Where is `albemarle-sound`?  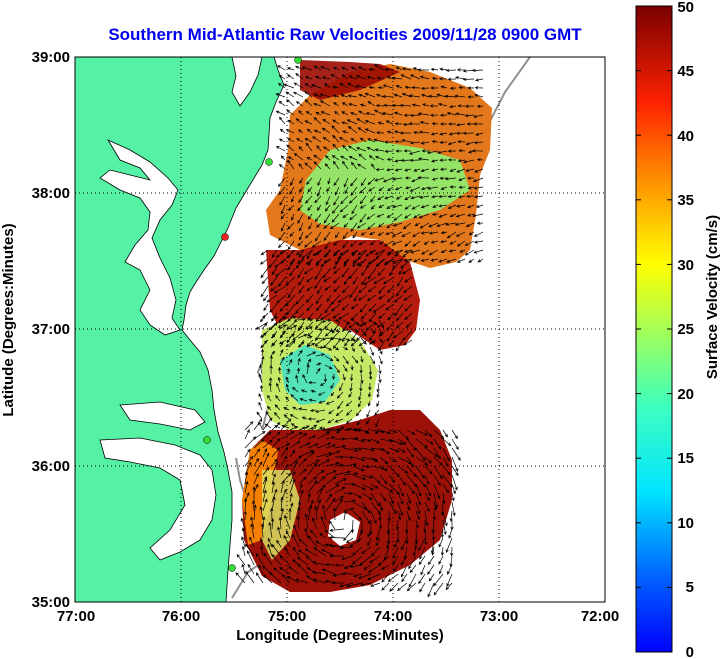 albemarle-sound is located at coordinates (162, 416).